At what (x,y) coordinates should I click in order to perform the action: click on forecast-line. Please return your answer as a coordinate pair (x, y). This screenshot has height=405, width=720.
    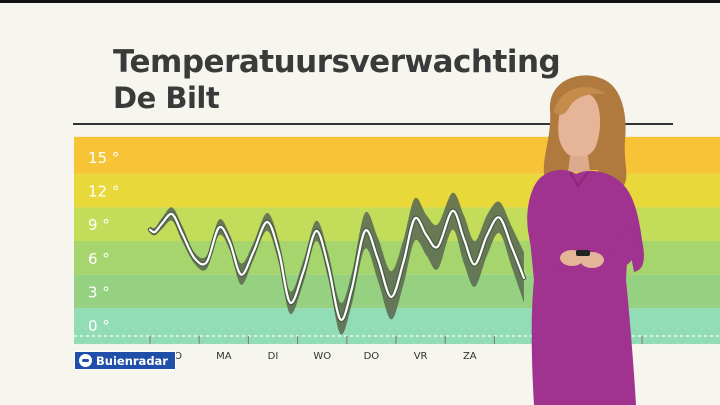
    Looking at the image, I should click on (336, 265).